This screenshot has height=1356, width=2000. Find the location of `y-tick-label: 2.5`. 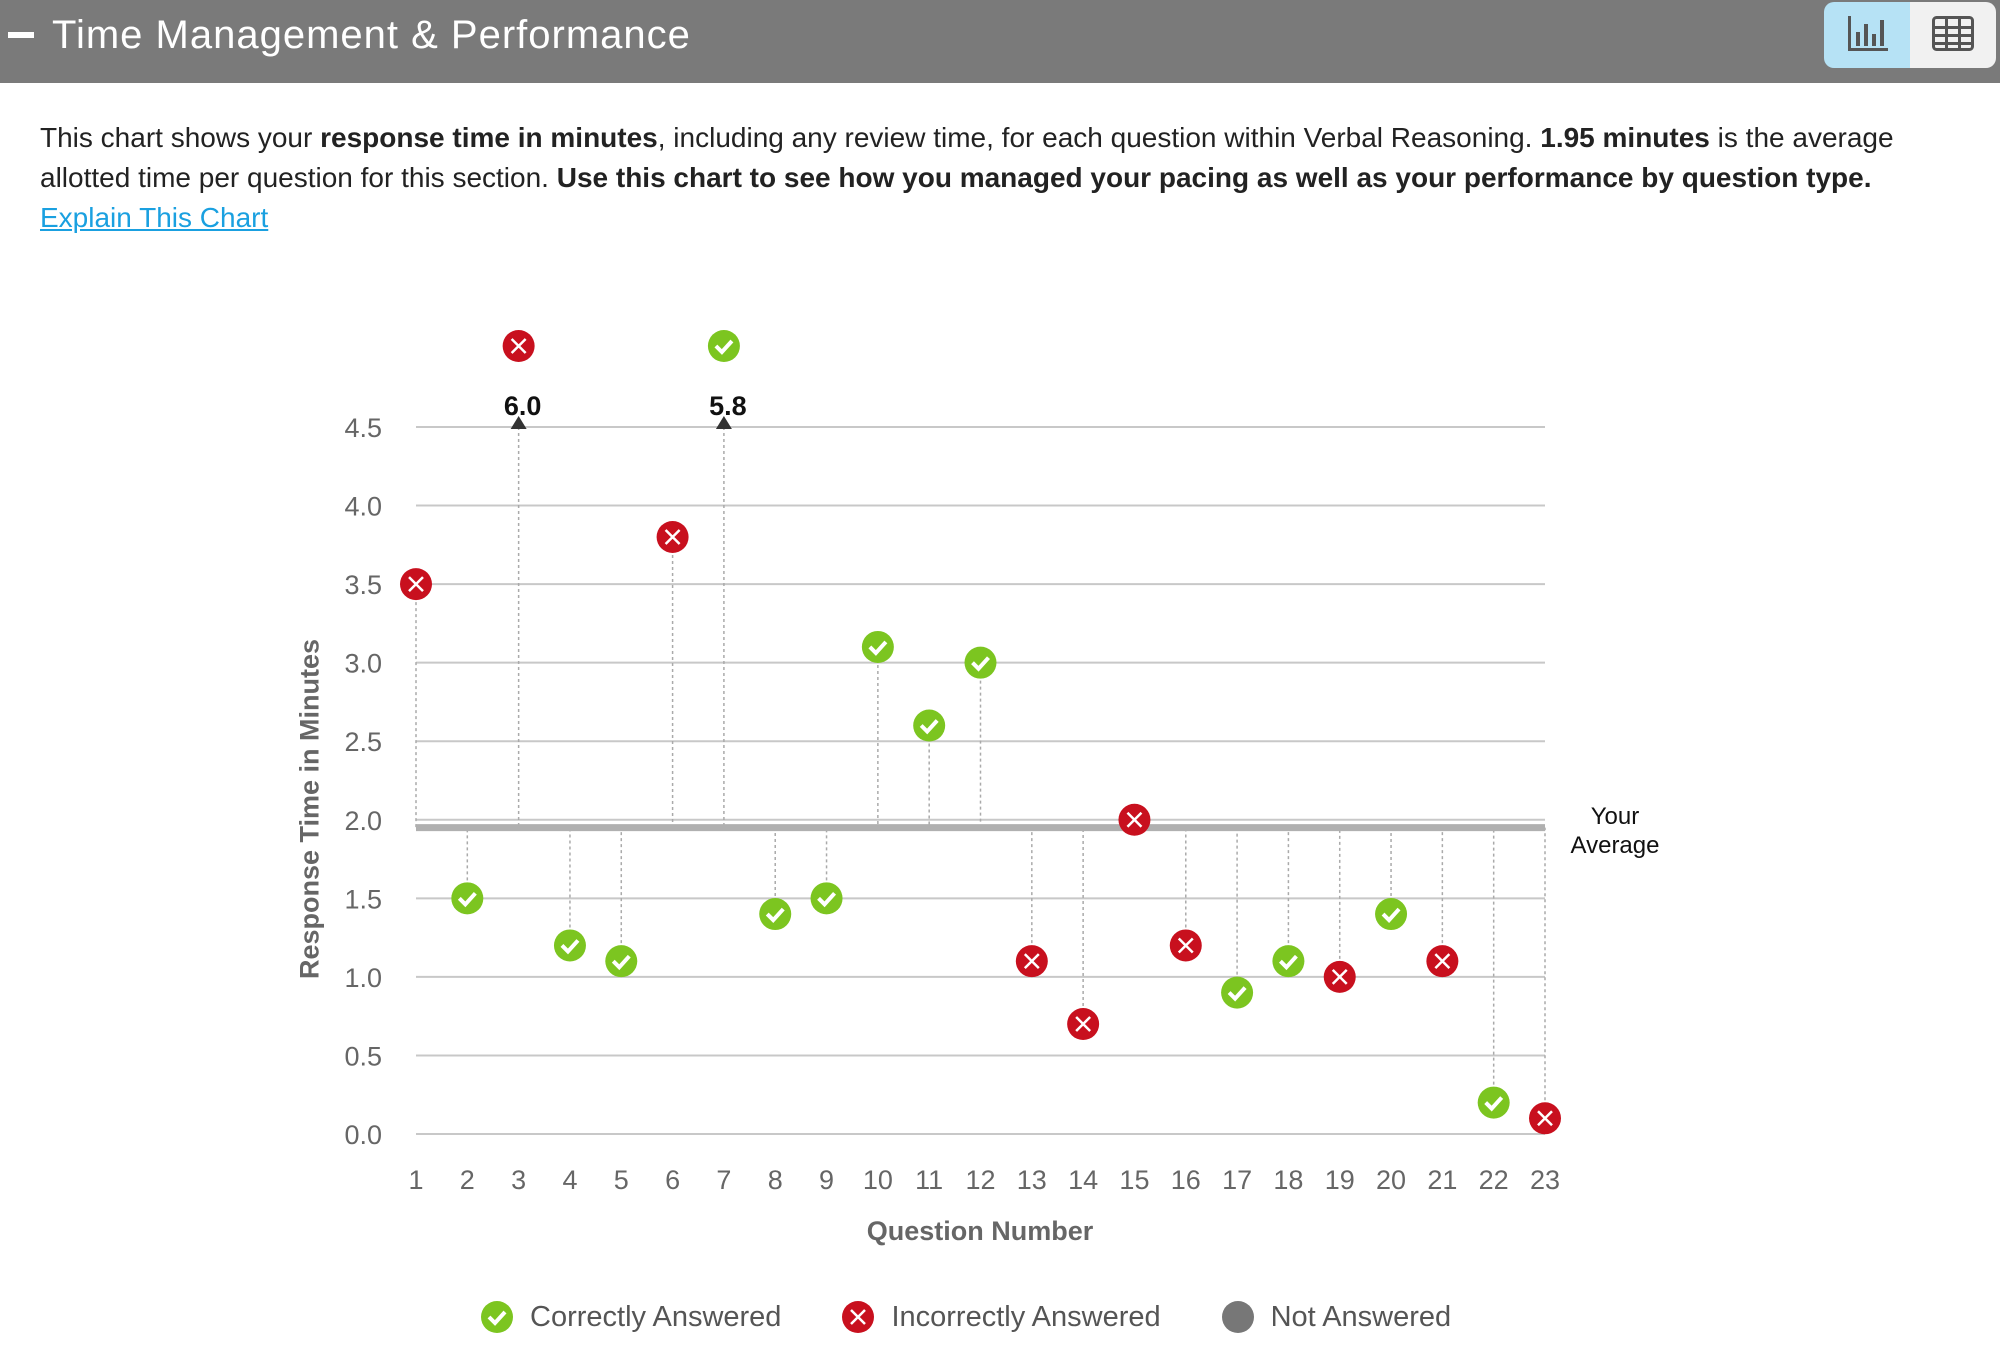

y-tick-label: 2.5 is located at coordinates (363, 742).